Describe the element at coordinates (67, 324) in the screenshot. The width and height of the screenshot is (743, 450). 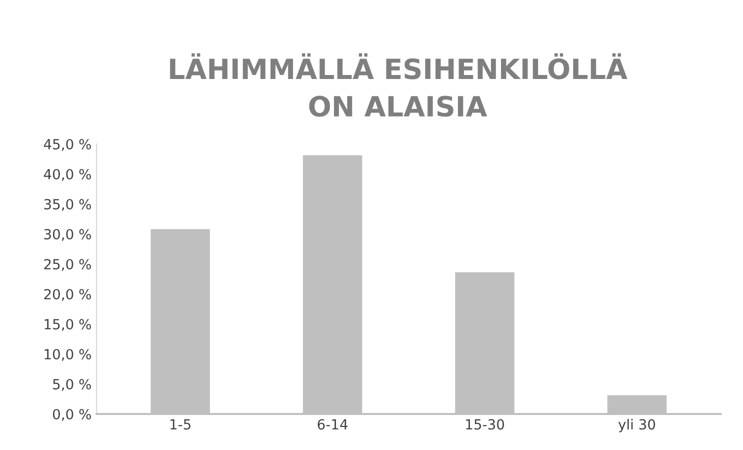
I see `y-tick-label: 15,0 %` at that location.